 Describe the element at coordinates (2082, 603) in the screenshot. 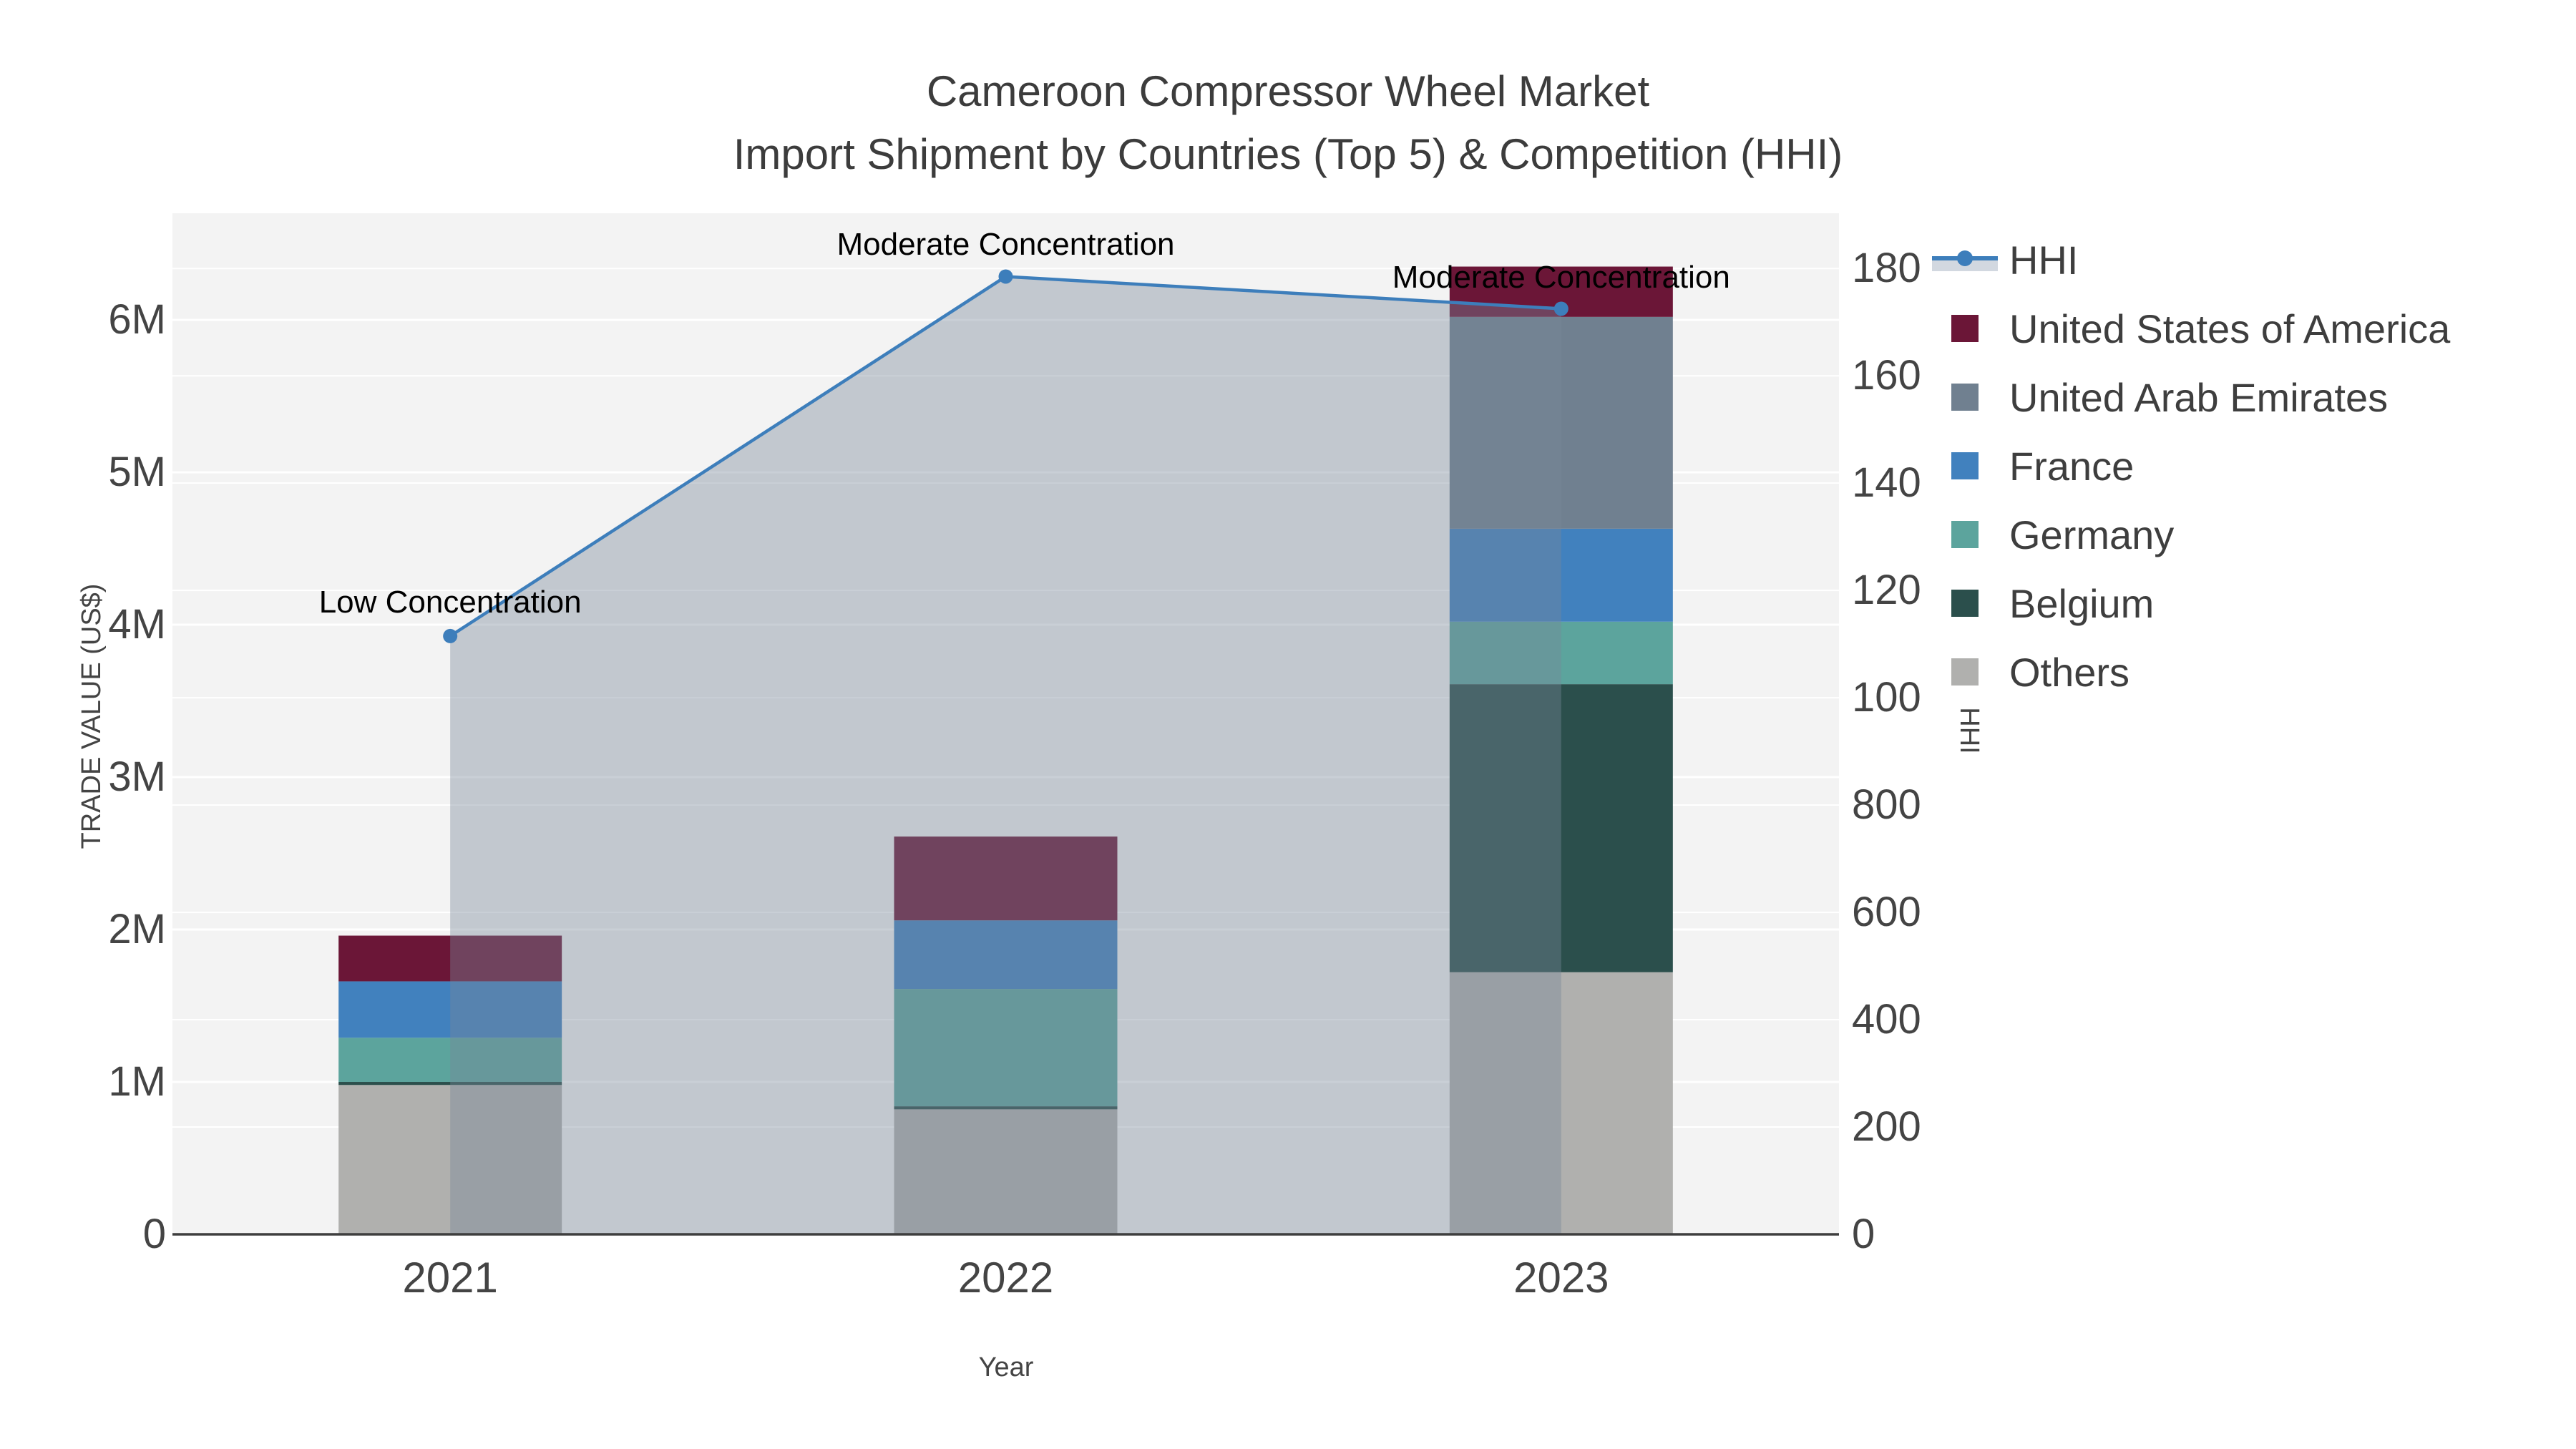

I see `legend-label: Belgium` at that location.